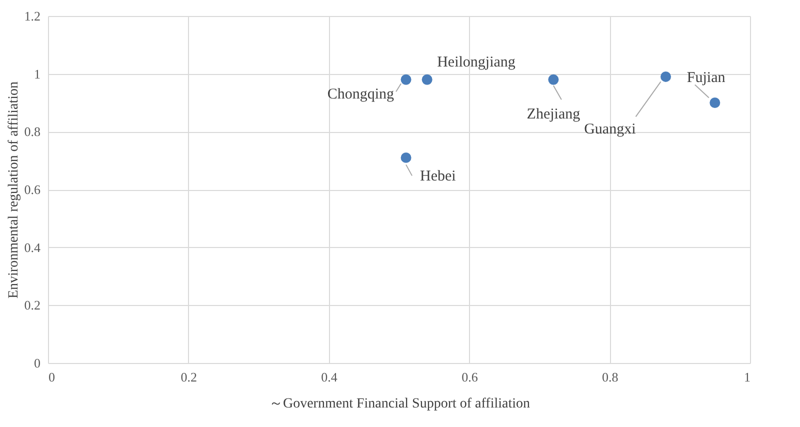 Image resolution: width=800 pixels, height=427 pixels. Describe the element at coordinates (476, 62) in the screenshot. I see `annotation: Heilongjiang` at that location.